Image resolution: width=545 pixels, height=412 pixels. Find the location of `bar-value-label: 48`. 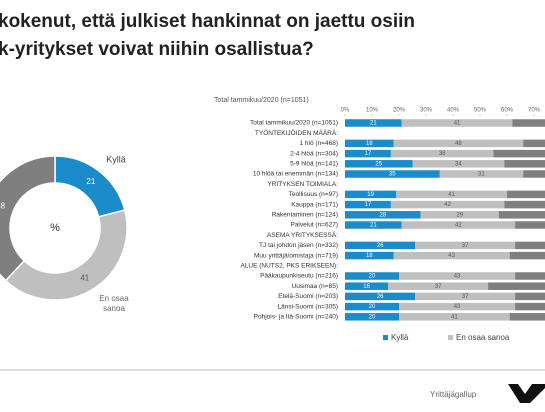

bar-value-label: 48 is located at coordinates (458, 144).